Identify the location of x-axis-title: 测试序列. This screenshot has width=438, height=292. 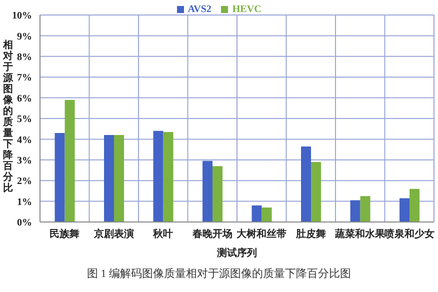
(236, 253).